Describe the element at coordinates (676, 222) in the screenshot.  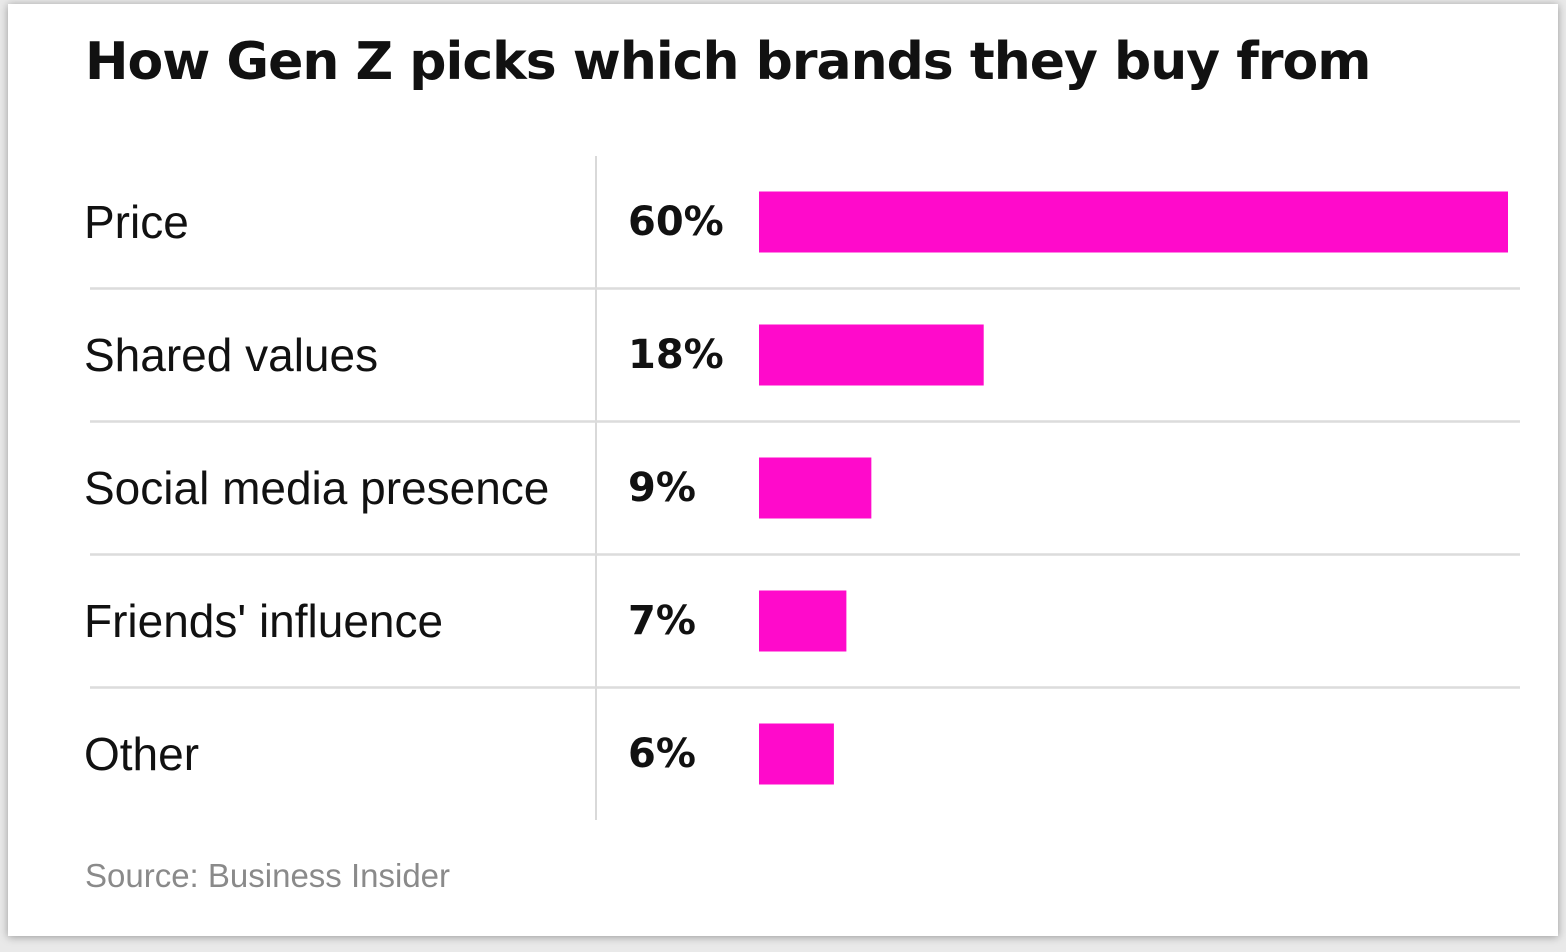
I see `value-label: 60%` at that location.